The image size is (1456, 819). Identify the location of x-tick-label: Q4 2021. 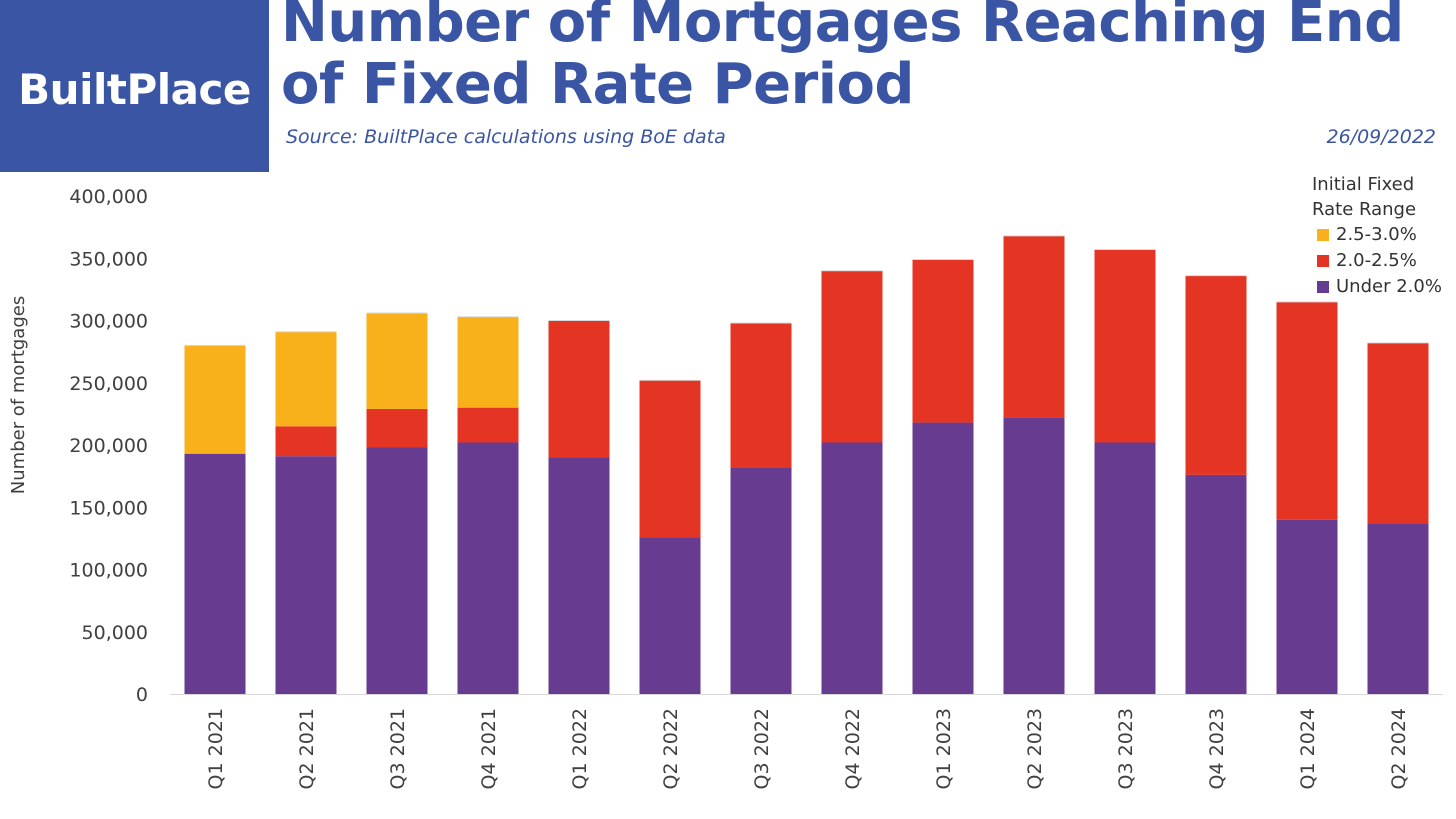
(489, 748).